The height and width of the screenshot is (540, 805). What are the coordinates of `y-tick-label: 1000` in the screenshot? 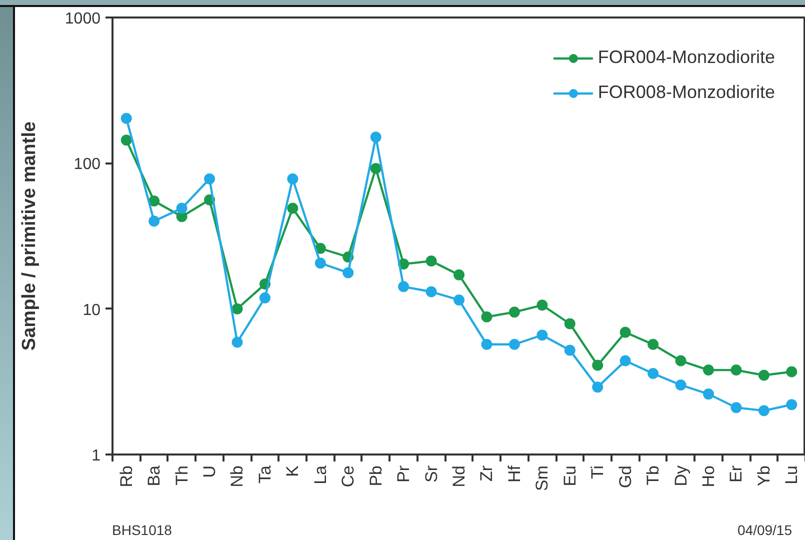 It's located at (82, 19).